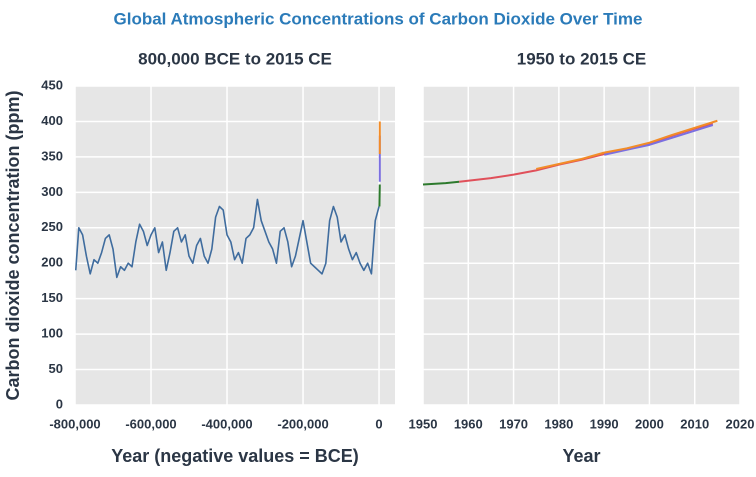  What do you see at coordinates (468, 423) in the screenshot?
I see `x-tick-label: 1960` at bounding box center [468, 423].